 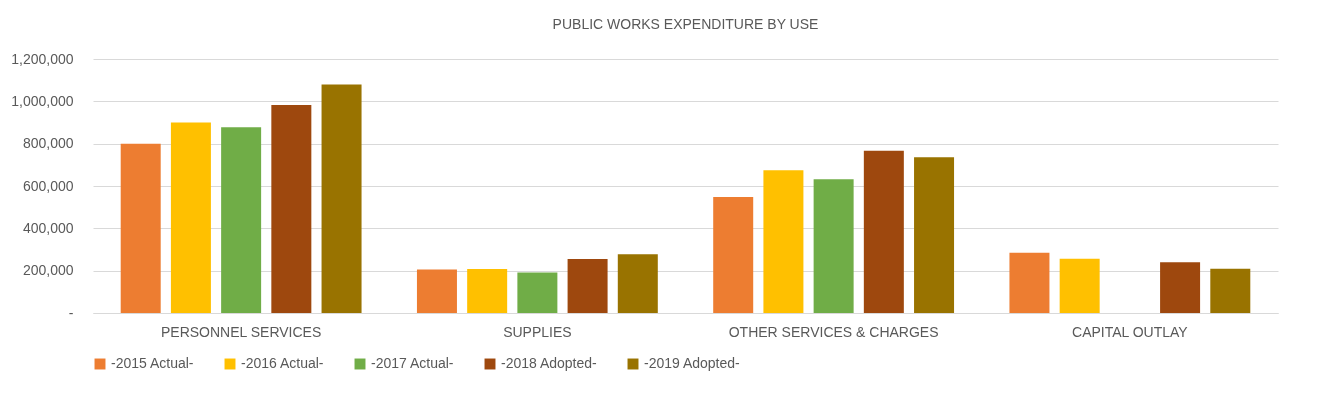 What do you see at coordinates (48, 143) in the screenshot?
I see `y-tick-label: 800,000` at bounding box center [48, 143].